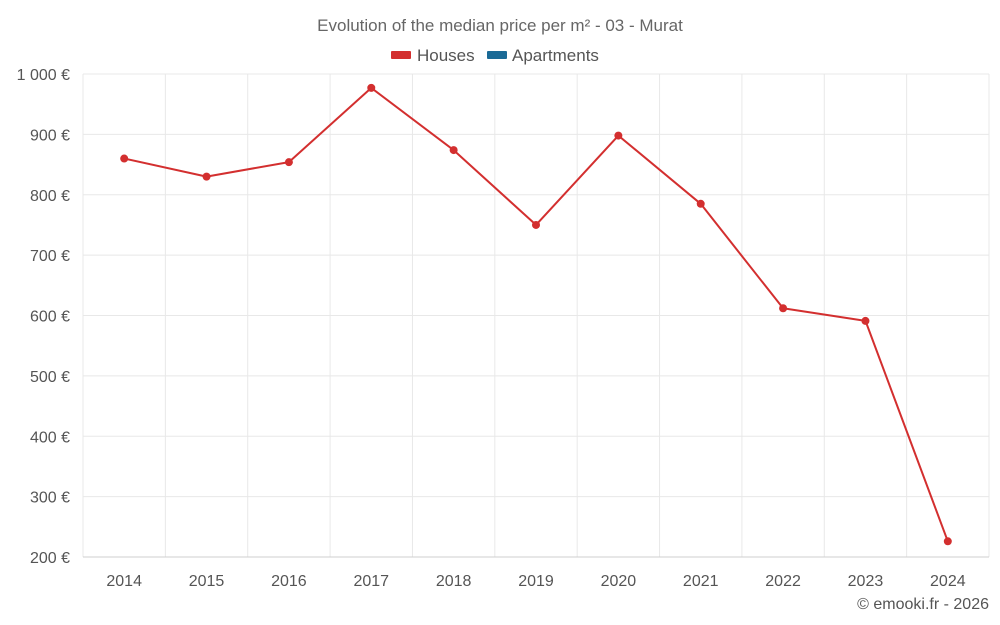 The width and height of the screenshot is (1000, 625). What do you see at coordinates (783, 308) in the screenshot?
I see `data-point-2022` at bounding box center [783, 308].